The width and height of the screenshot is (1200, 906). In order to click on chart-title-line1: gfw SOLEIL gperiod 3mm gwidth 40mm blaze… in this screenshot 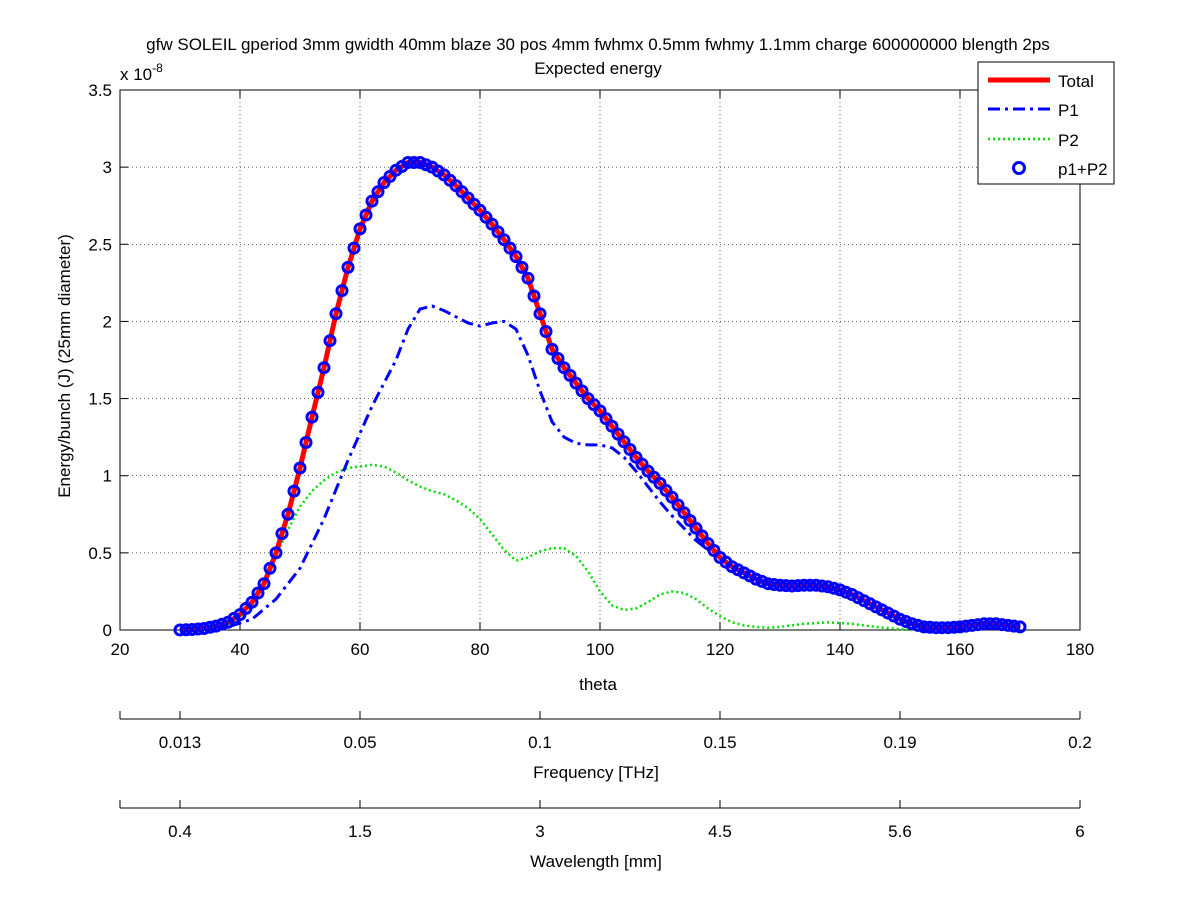, I will do `click(598, 44)`.